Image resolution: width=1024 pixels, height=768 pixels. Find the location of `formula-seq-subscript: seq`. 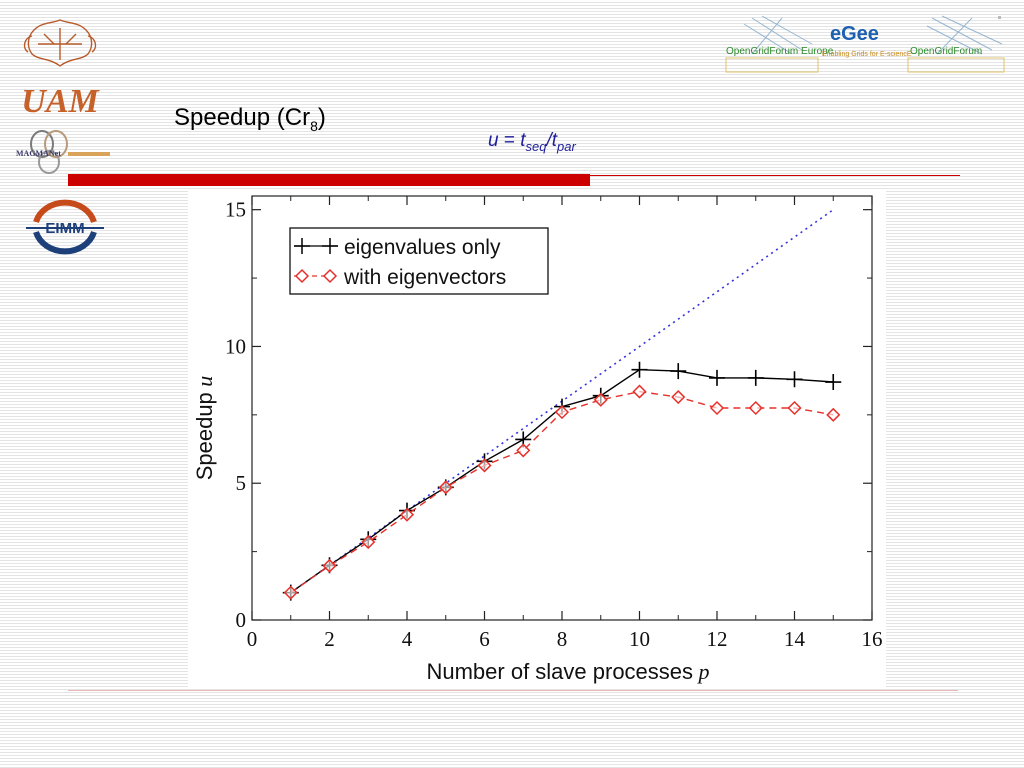

formula-seq-subscript: seq is located at coordinates (536, 146).